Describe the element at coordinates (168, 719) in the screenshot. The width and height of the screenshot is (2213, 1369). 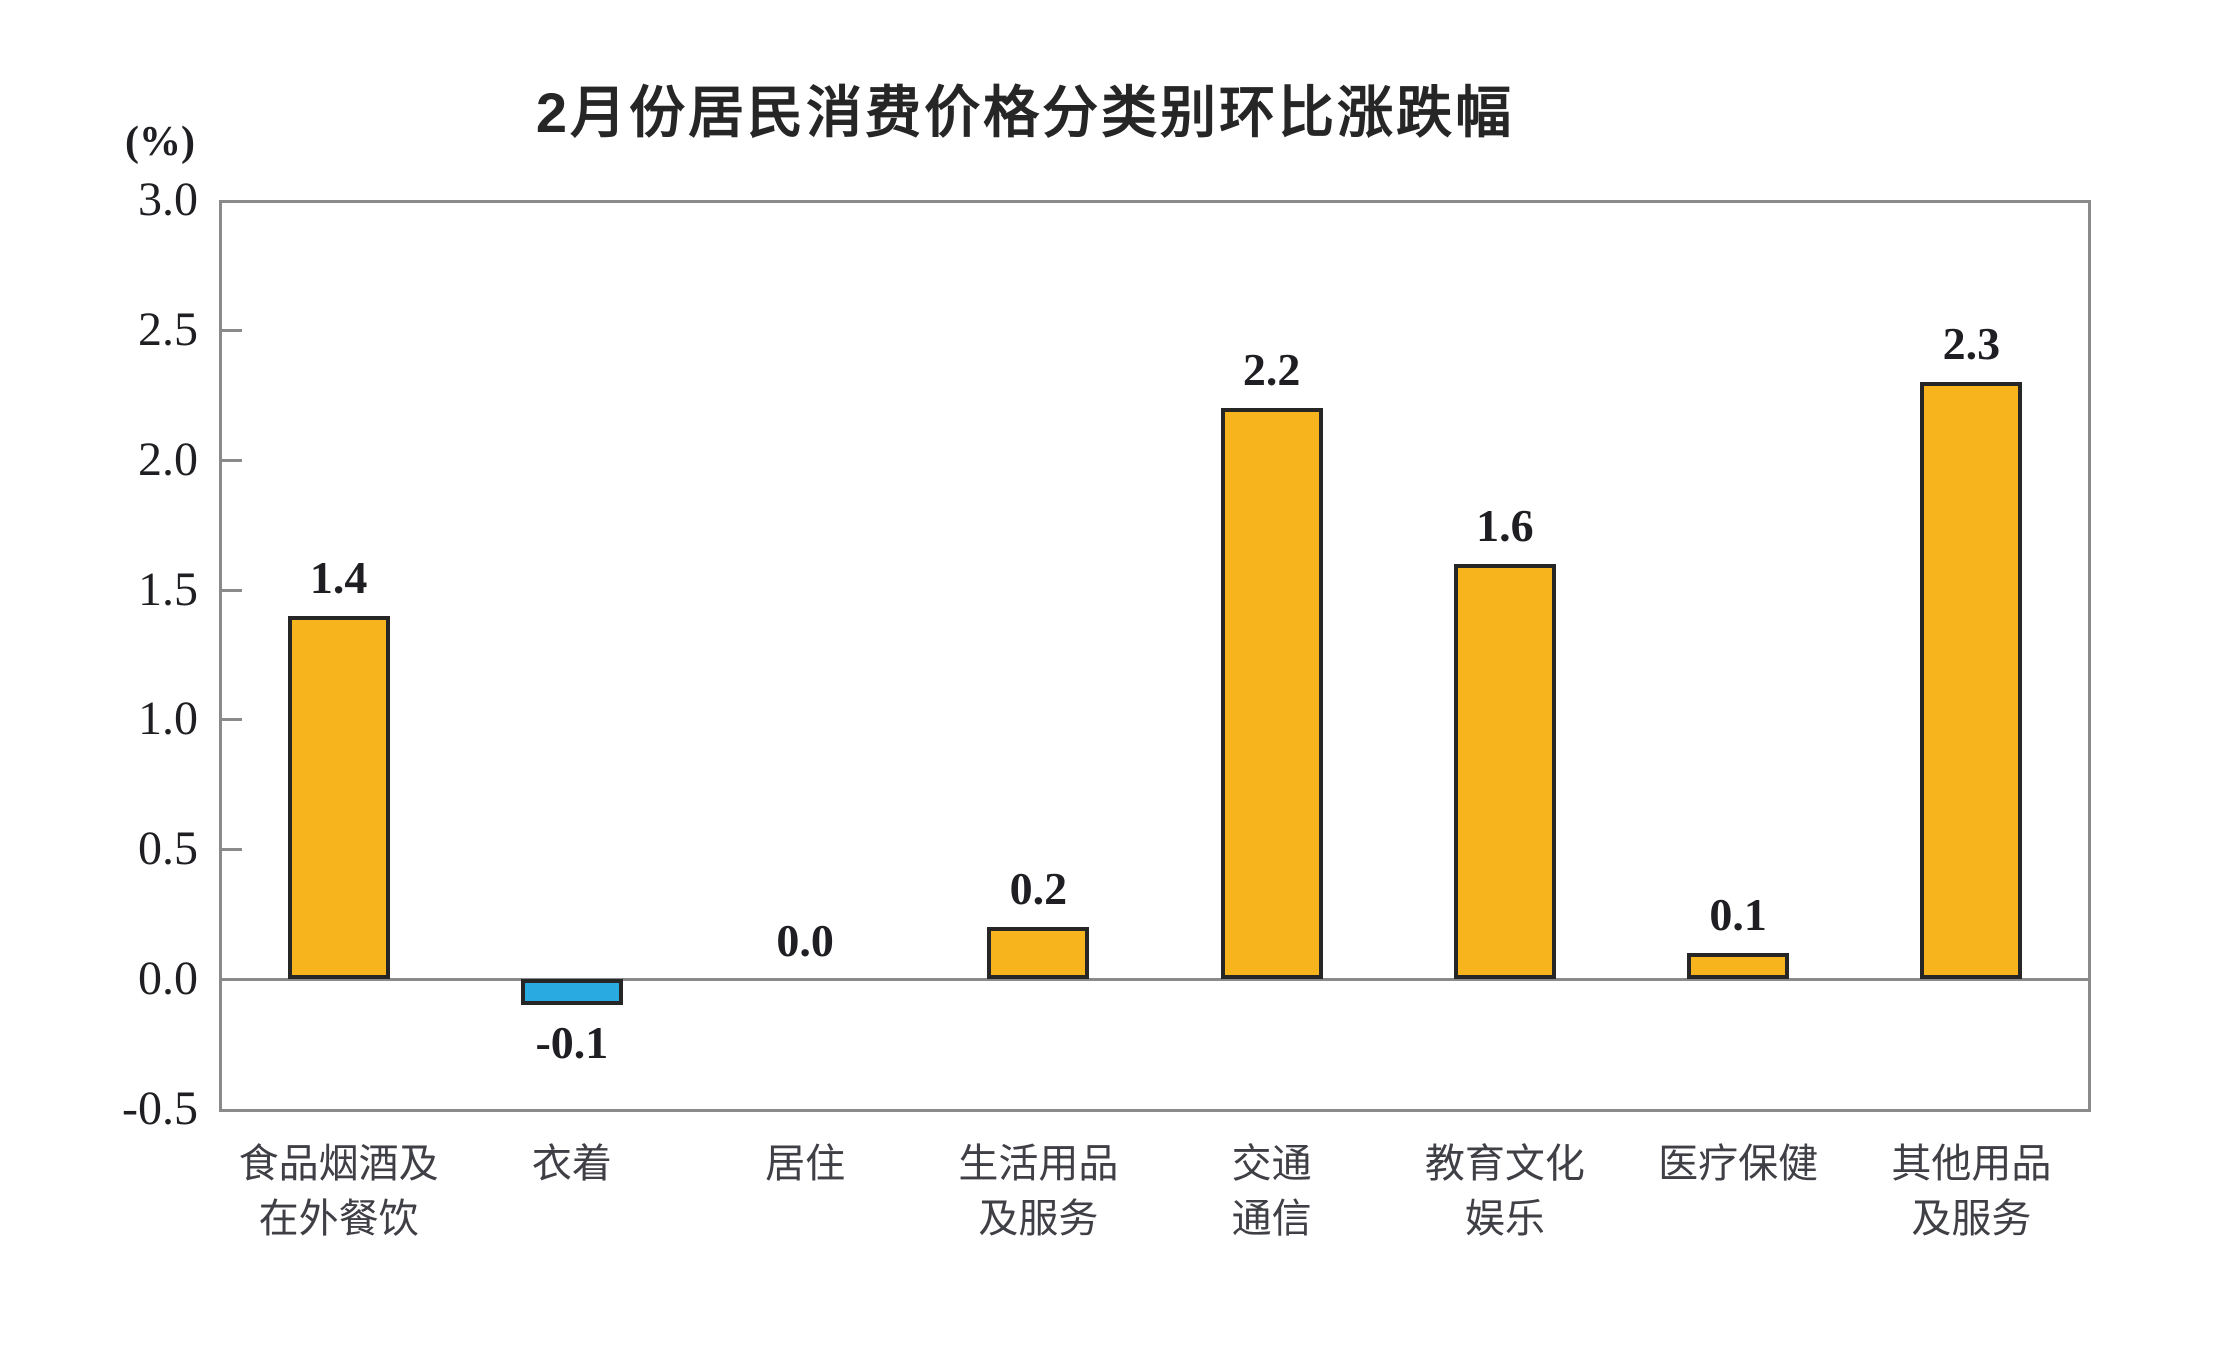
I see `y-tick-label: 1.0` at that location.